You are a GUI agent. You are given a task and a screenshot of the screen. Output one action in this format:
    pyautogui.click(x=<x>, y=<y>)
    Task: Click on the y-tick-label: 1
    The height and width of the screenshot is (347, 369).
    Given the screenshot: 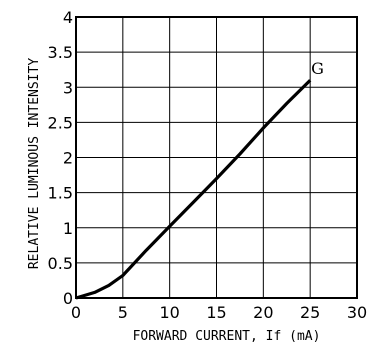 What is the action you would take?
    pyautogui.click(x=68, y=228)
    